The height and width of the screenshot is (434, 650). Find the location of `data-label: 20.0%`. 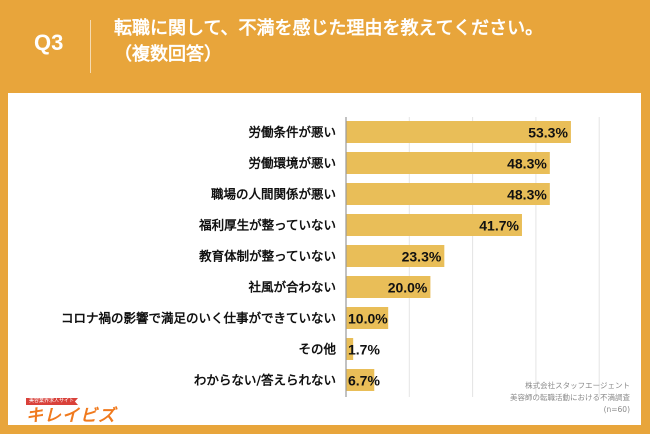

data-label: 20.0% is located at coordinates (408, 288).